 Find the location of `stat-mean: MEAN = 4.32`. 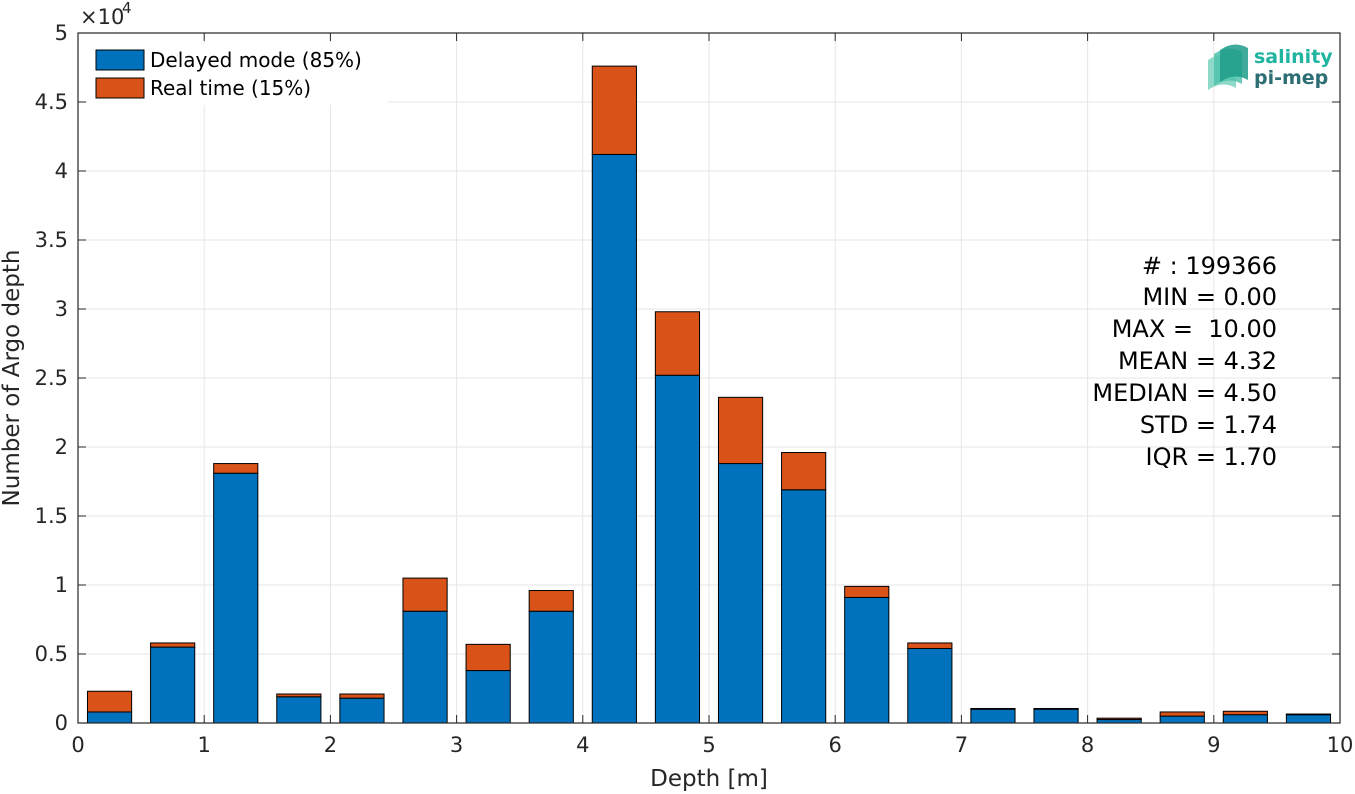

stat-mean: MEAN = 4.32 is located at coordinates (1197, 361).